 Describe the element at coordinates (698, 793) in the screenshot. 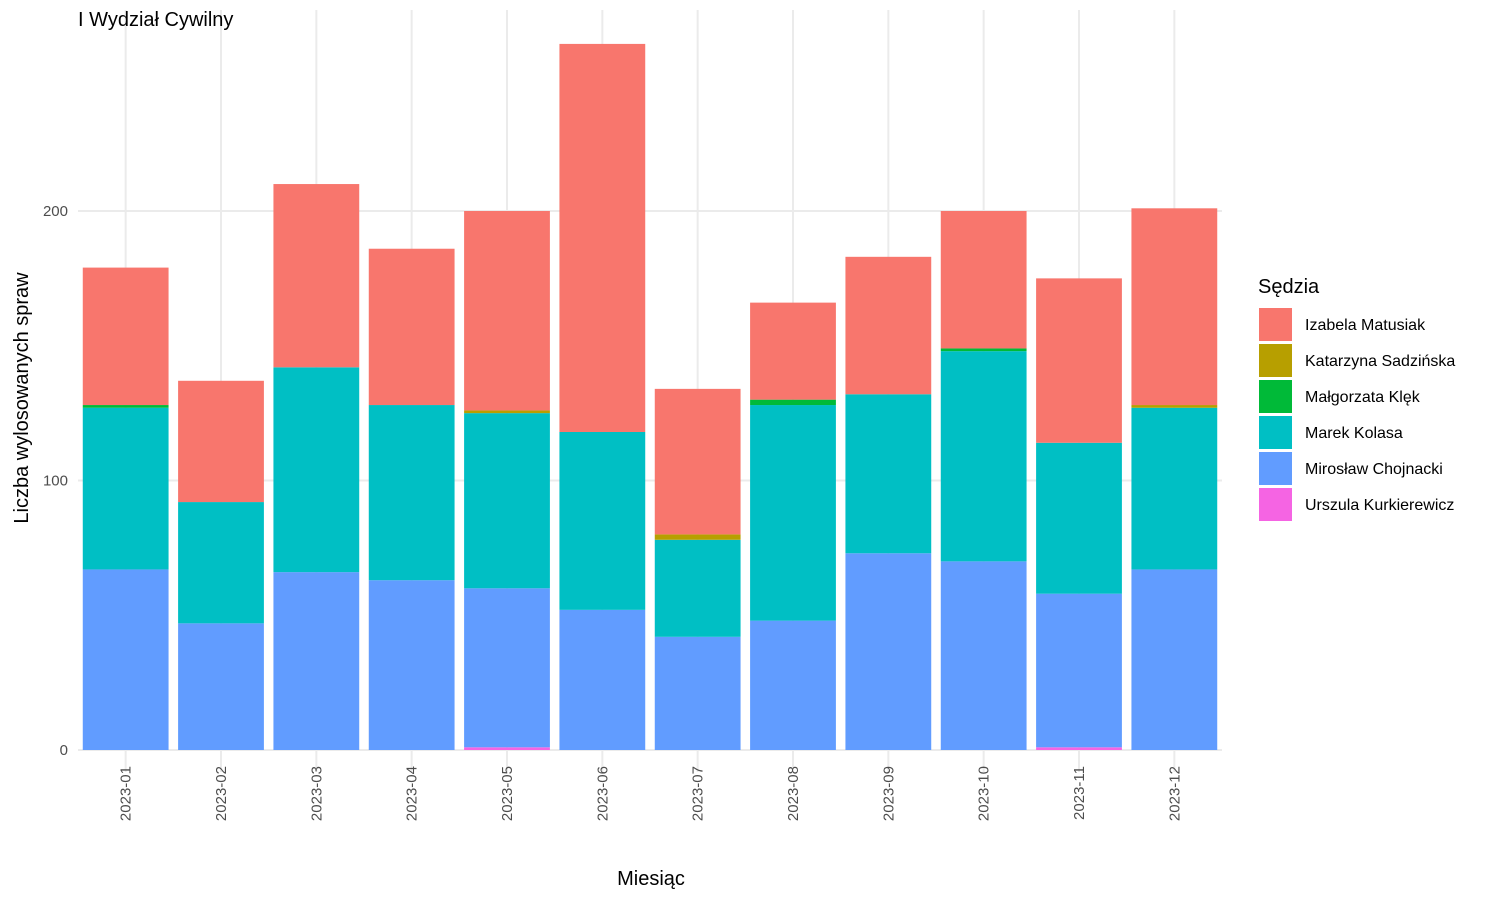

I see `x-tick-label: 2023-07` at that location.